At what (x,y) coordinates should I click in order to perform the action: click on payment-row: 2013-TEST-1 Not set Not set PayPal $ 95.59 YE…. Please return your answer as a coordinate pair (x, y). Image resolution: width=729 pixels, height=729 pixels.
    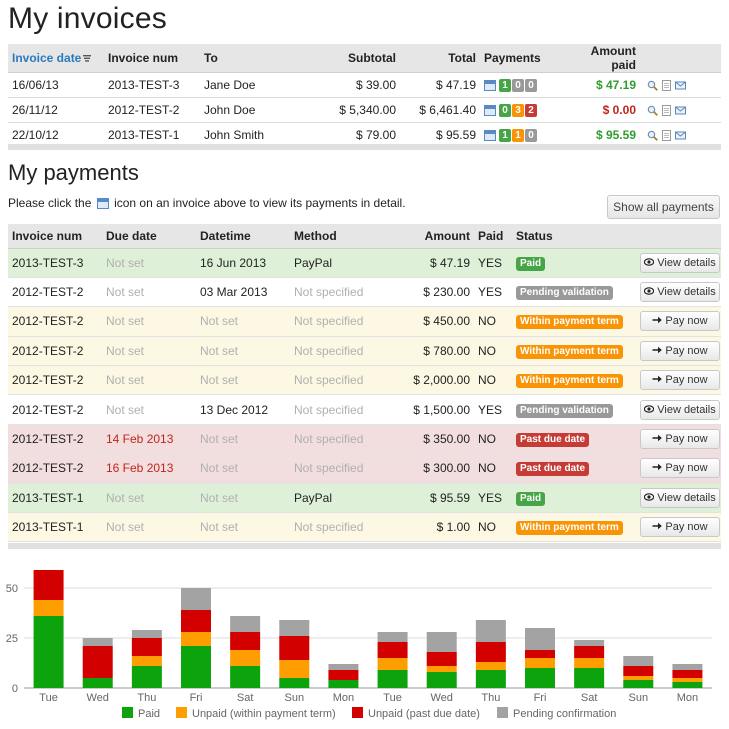
    Looking at the image, I should click on (364, 498).